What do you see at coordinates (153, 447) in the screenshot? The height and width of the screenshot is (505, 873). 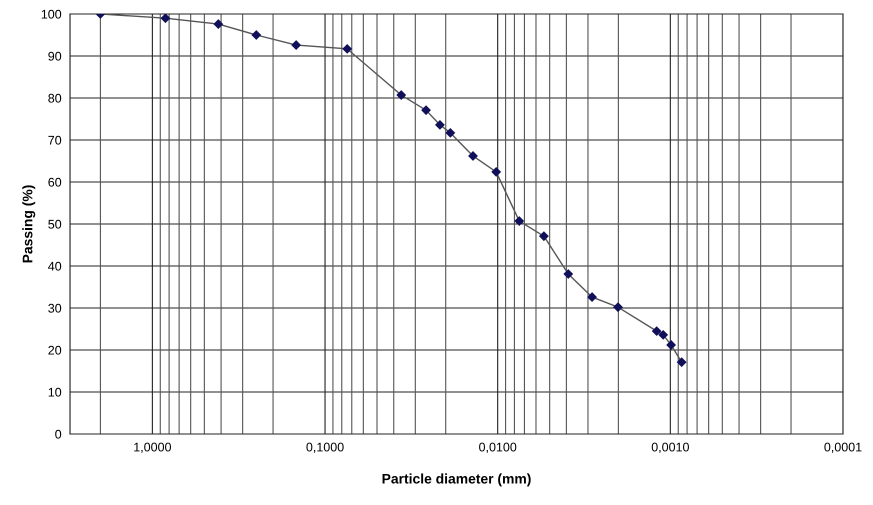 I see `x-tick-label: 1,0000` at bounding box center [153, 447].